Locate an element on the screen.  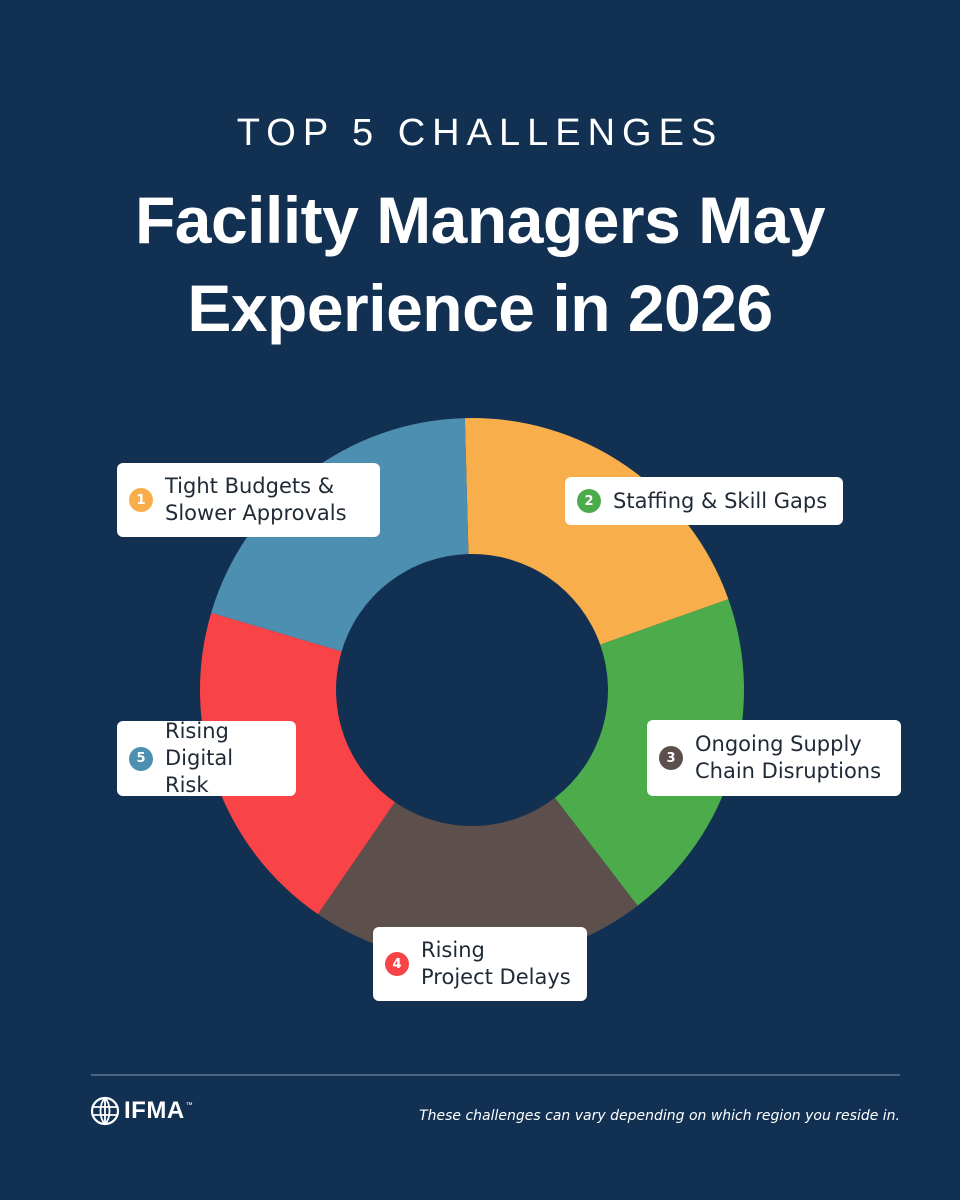
logo-trademark: ™ is located at coordinates (189, 1105).